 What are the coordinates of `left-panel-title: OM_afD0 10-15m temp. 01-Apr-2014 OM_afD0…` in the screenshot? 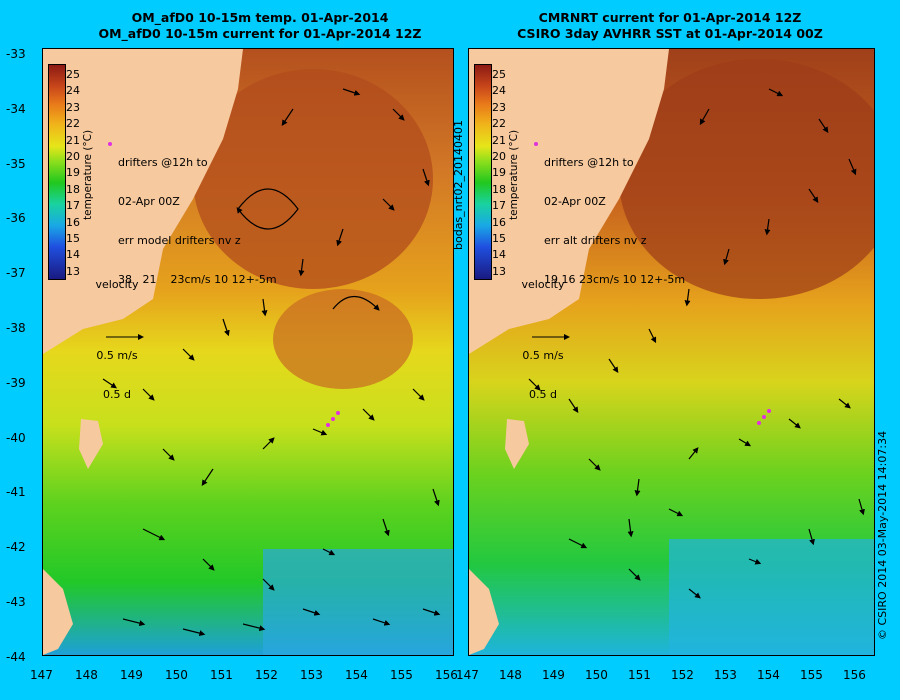 It's located at (260, 26).